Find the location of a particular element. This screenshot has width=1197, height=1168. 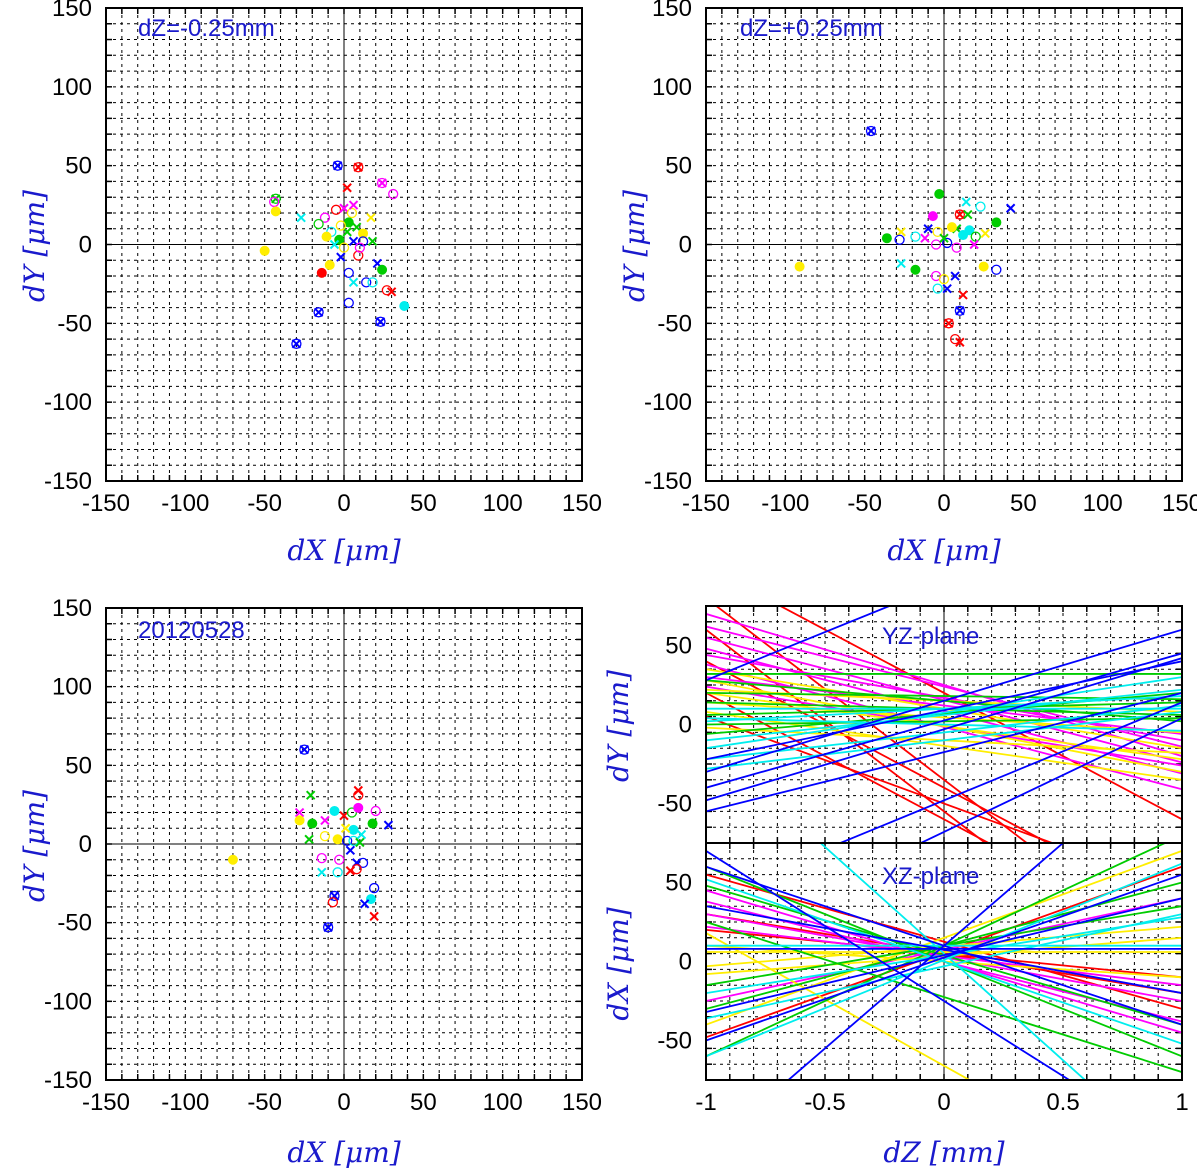

xlabel-bottom-right: dZ [mm] is located at coordinates (943, 1152).